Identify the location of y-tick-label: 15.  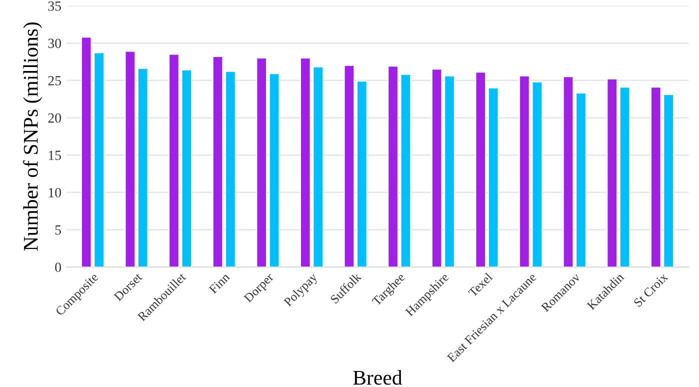
(54, 155).